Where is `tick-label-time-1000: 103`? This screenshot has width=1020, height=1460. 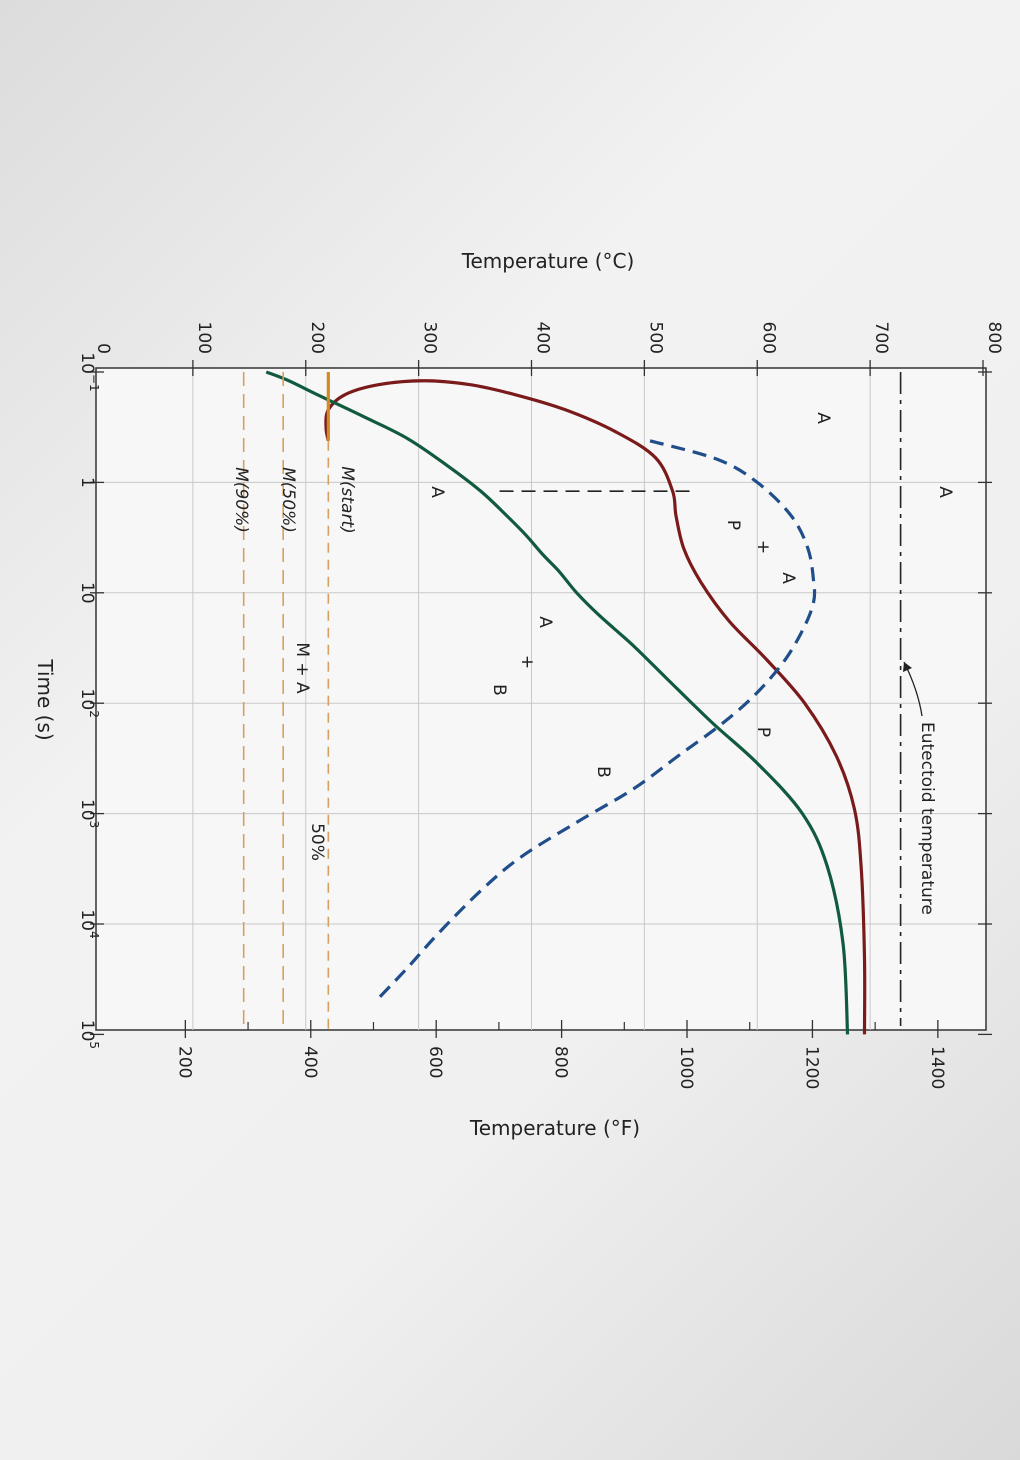
tick-label-time-1000: 103 is located at coordinates (89, 813).